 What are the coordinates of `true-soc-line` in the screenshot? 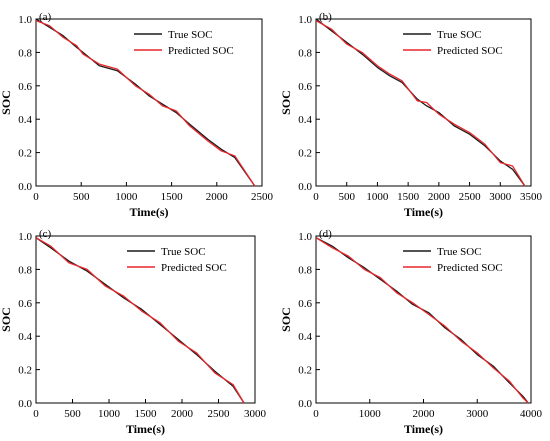 It's located at (140, 320).